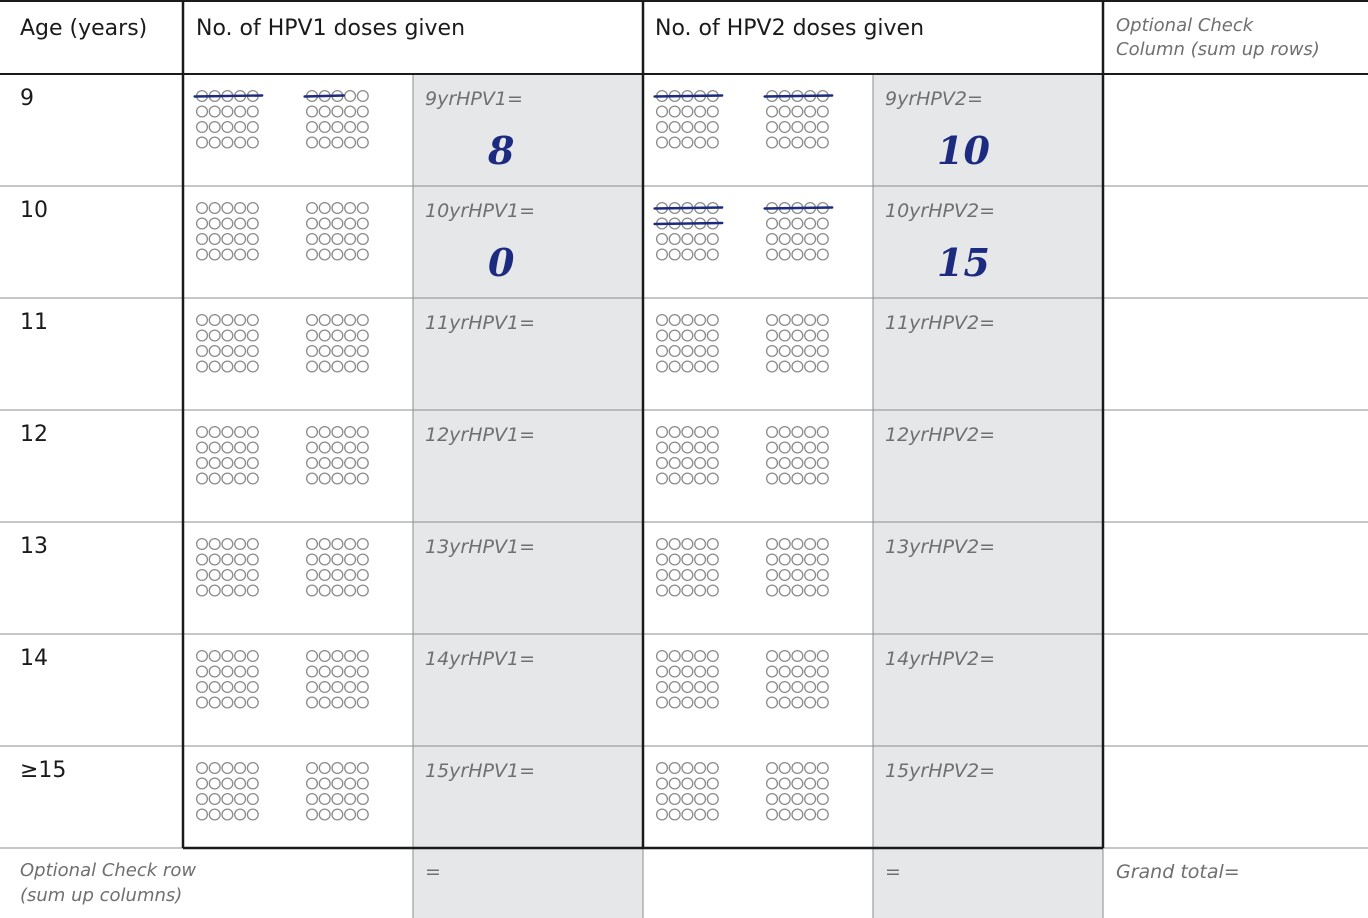  I want to click on row-age: 10, so click(34, 210).